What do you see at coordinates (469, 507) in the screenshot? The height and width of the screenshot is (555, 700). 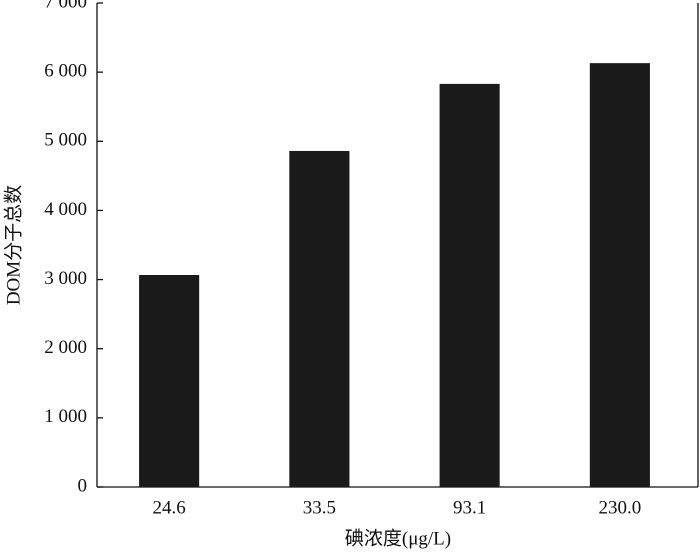 I see `x-tick-label: 93.1` at bounding box center [469, 507].